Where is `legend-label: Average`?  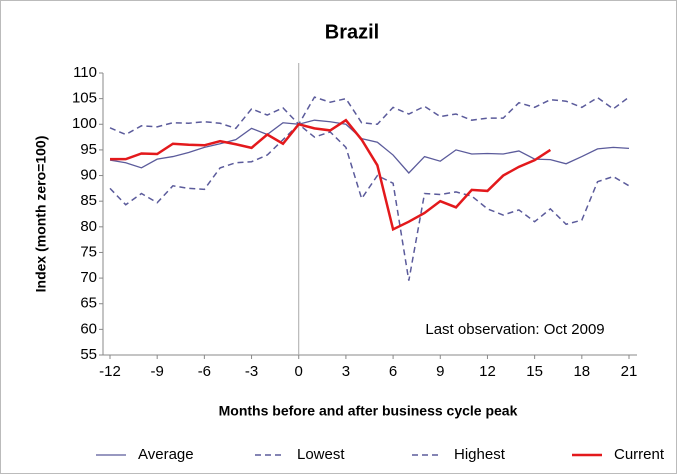
legend-label: Average is located at coordinates (166, 454).